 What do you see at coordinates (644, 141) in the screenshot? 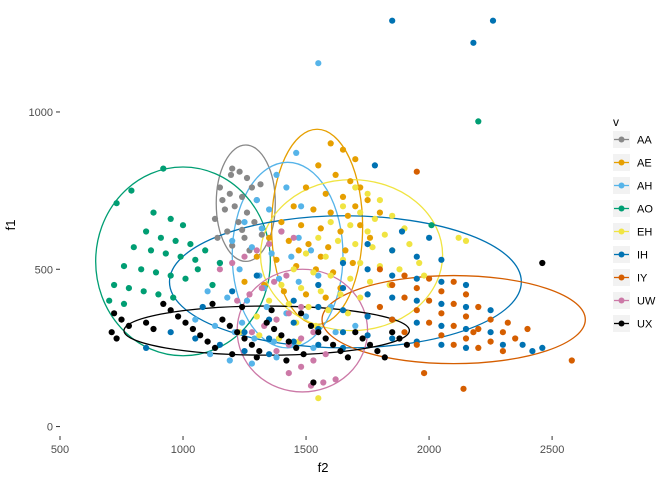
I see `legend-label: AA` at bounding box center [644, 141].